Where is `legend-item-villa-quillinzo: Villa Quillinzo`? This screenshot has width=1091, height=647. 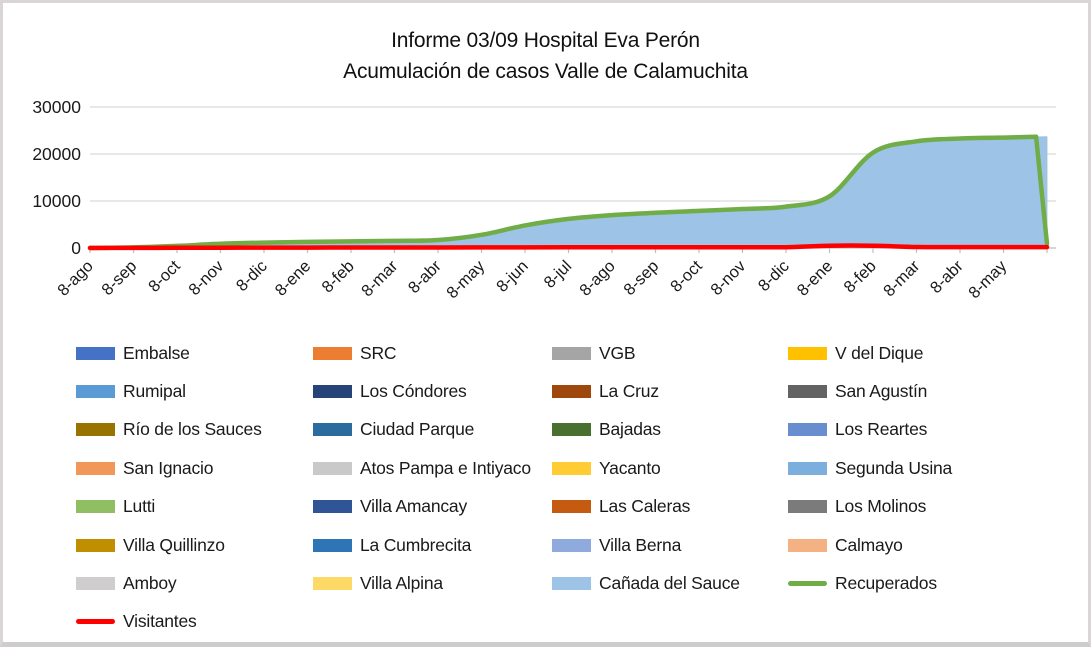 legend-item-villa-quillinzo: Villa Quillinzo is located at coordinates (194, 545).